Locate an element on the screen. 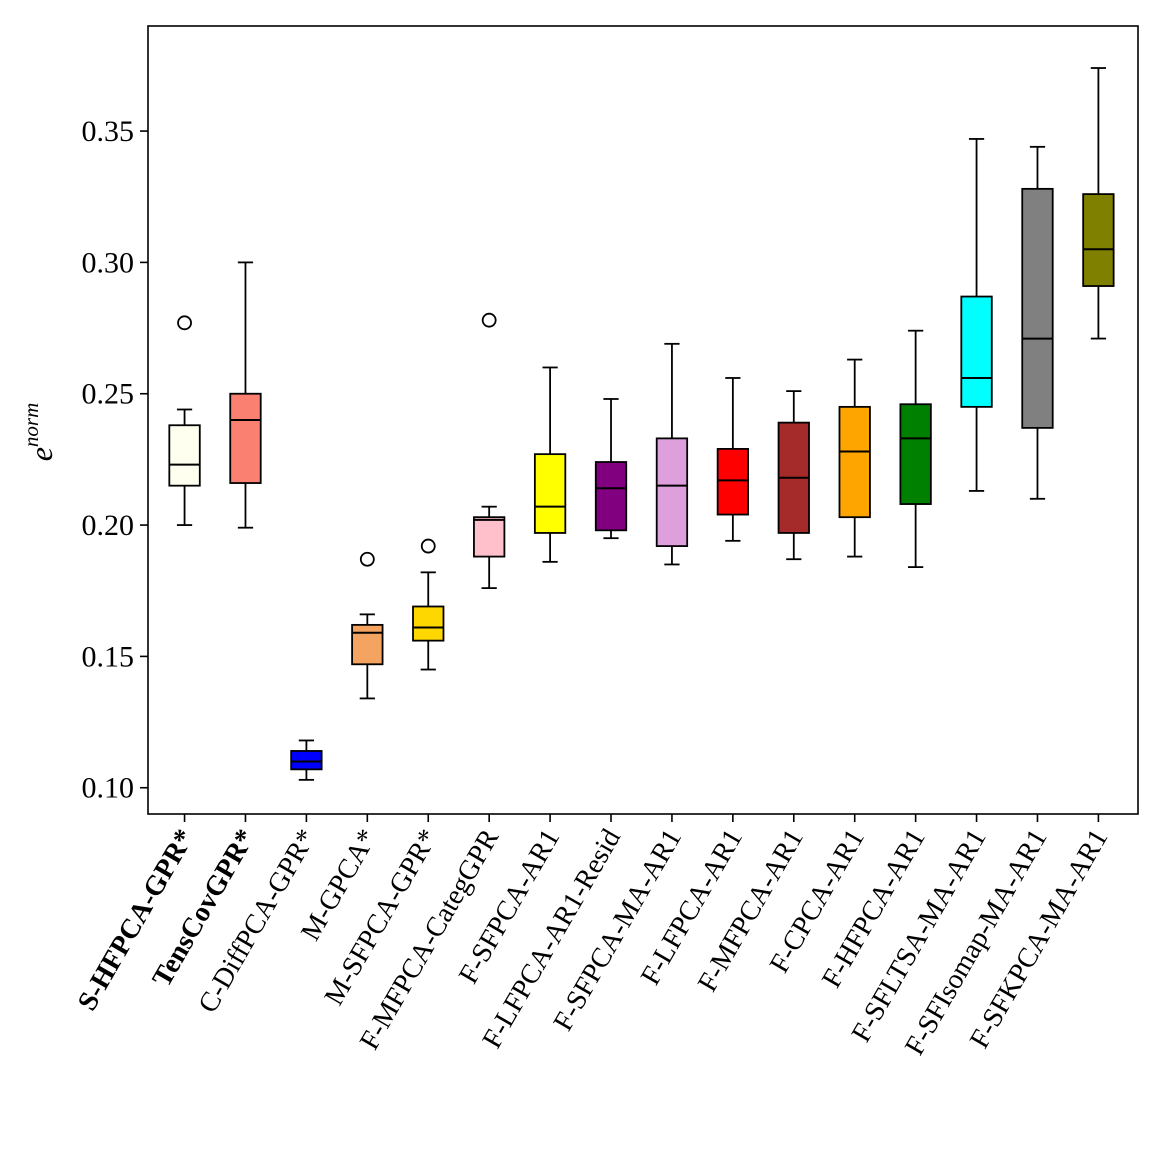 The image size is (1163, 1163). y-axis: 0.10 0.15 0.20 0.25 0.30 0.35 is located at coordinates (115, 460).